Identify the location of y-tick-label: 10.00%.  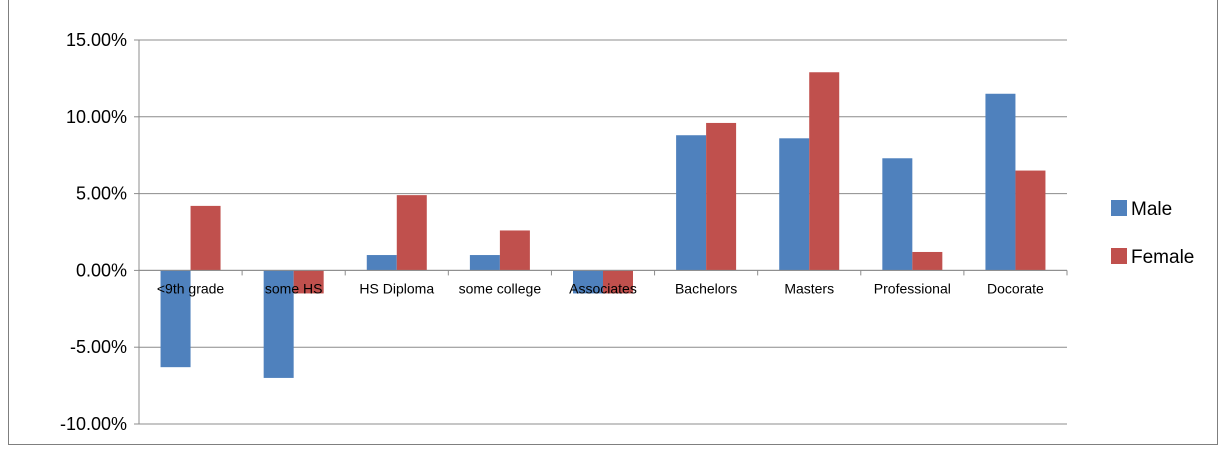
(96, 117).